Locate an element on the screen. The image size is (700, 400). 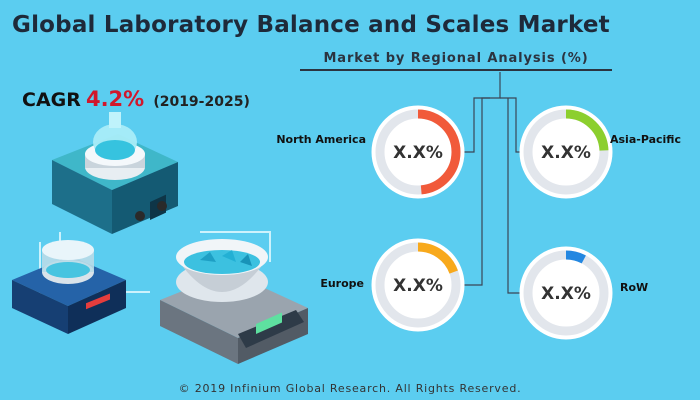
donut-value-north-america: X.X% is located at coordinates (418, 153).